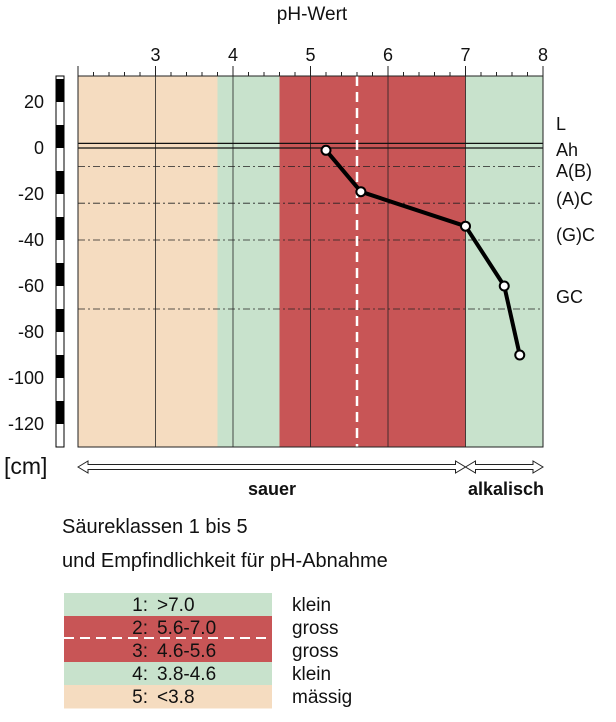 The image size is (616, 722). Describe the element at coordinates (31, 332) in the screenshot. I see `y-tick-label: -80` at that location.